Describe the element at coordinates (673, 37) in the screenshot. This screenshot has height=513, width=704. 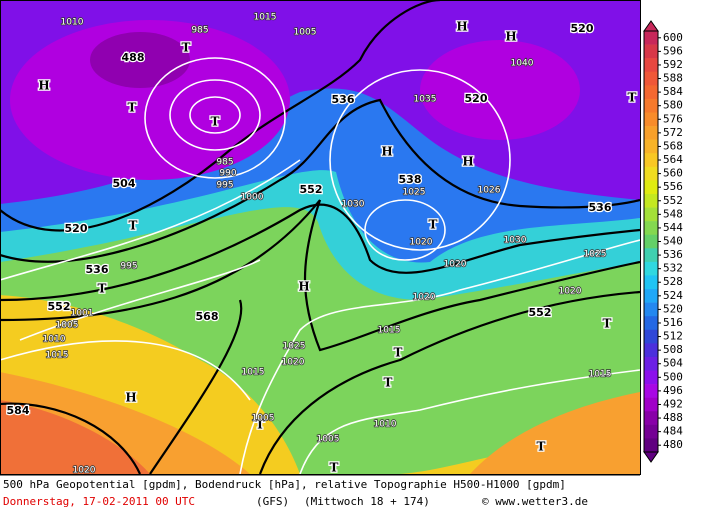
I see `scale-label: 600` at that location.